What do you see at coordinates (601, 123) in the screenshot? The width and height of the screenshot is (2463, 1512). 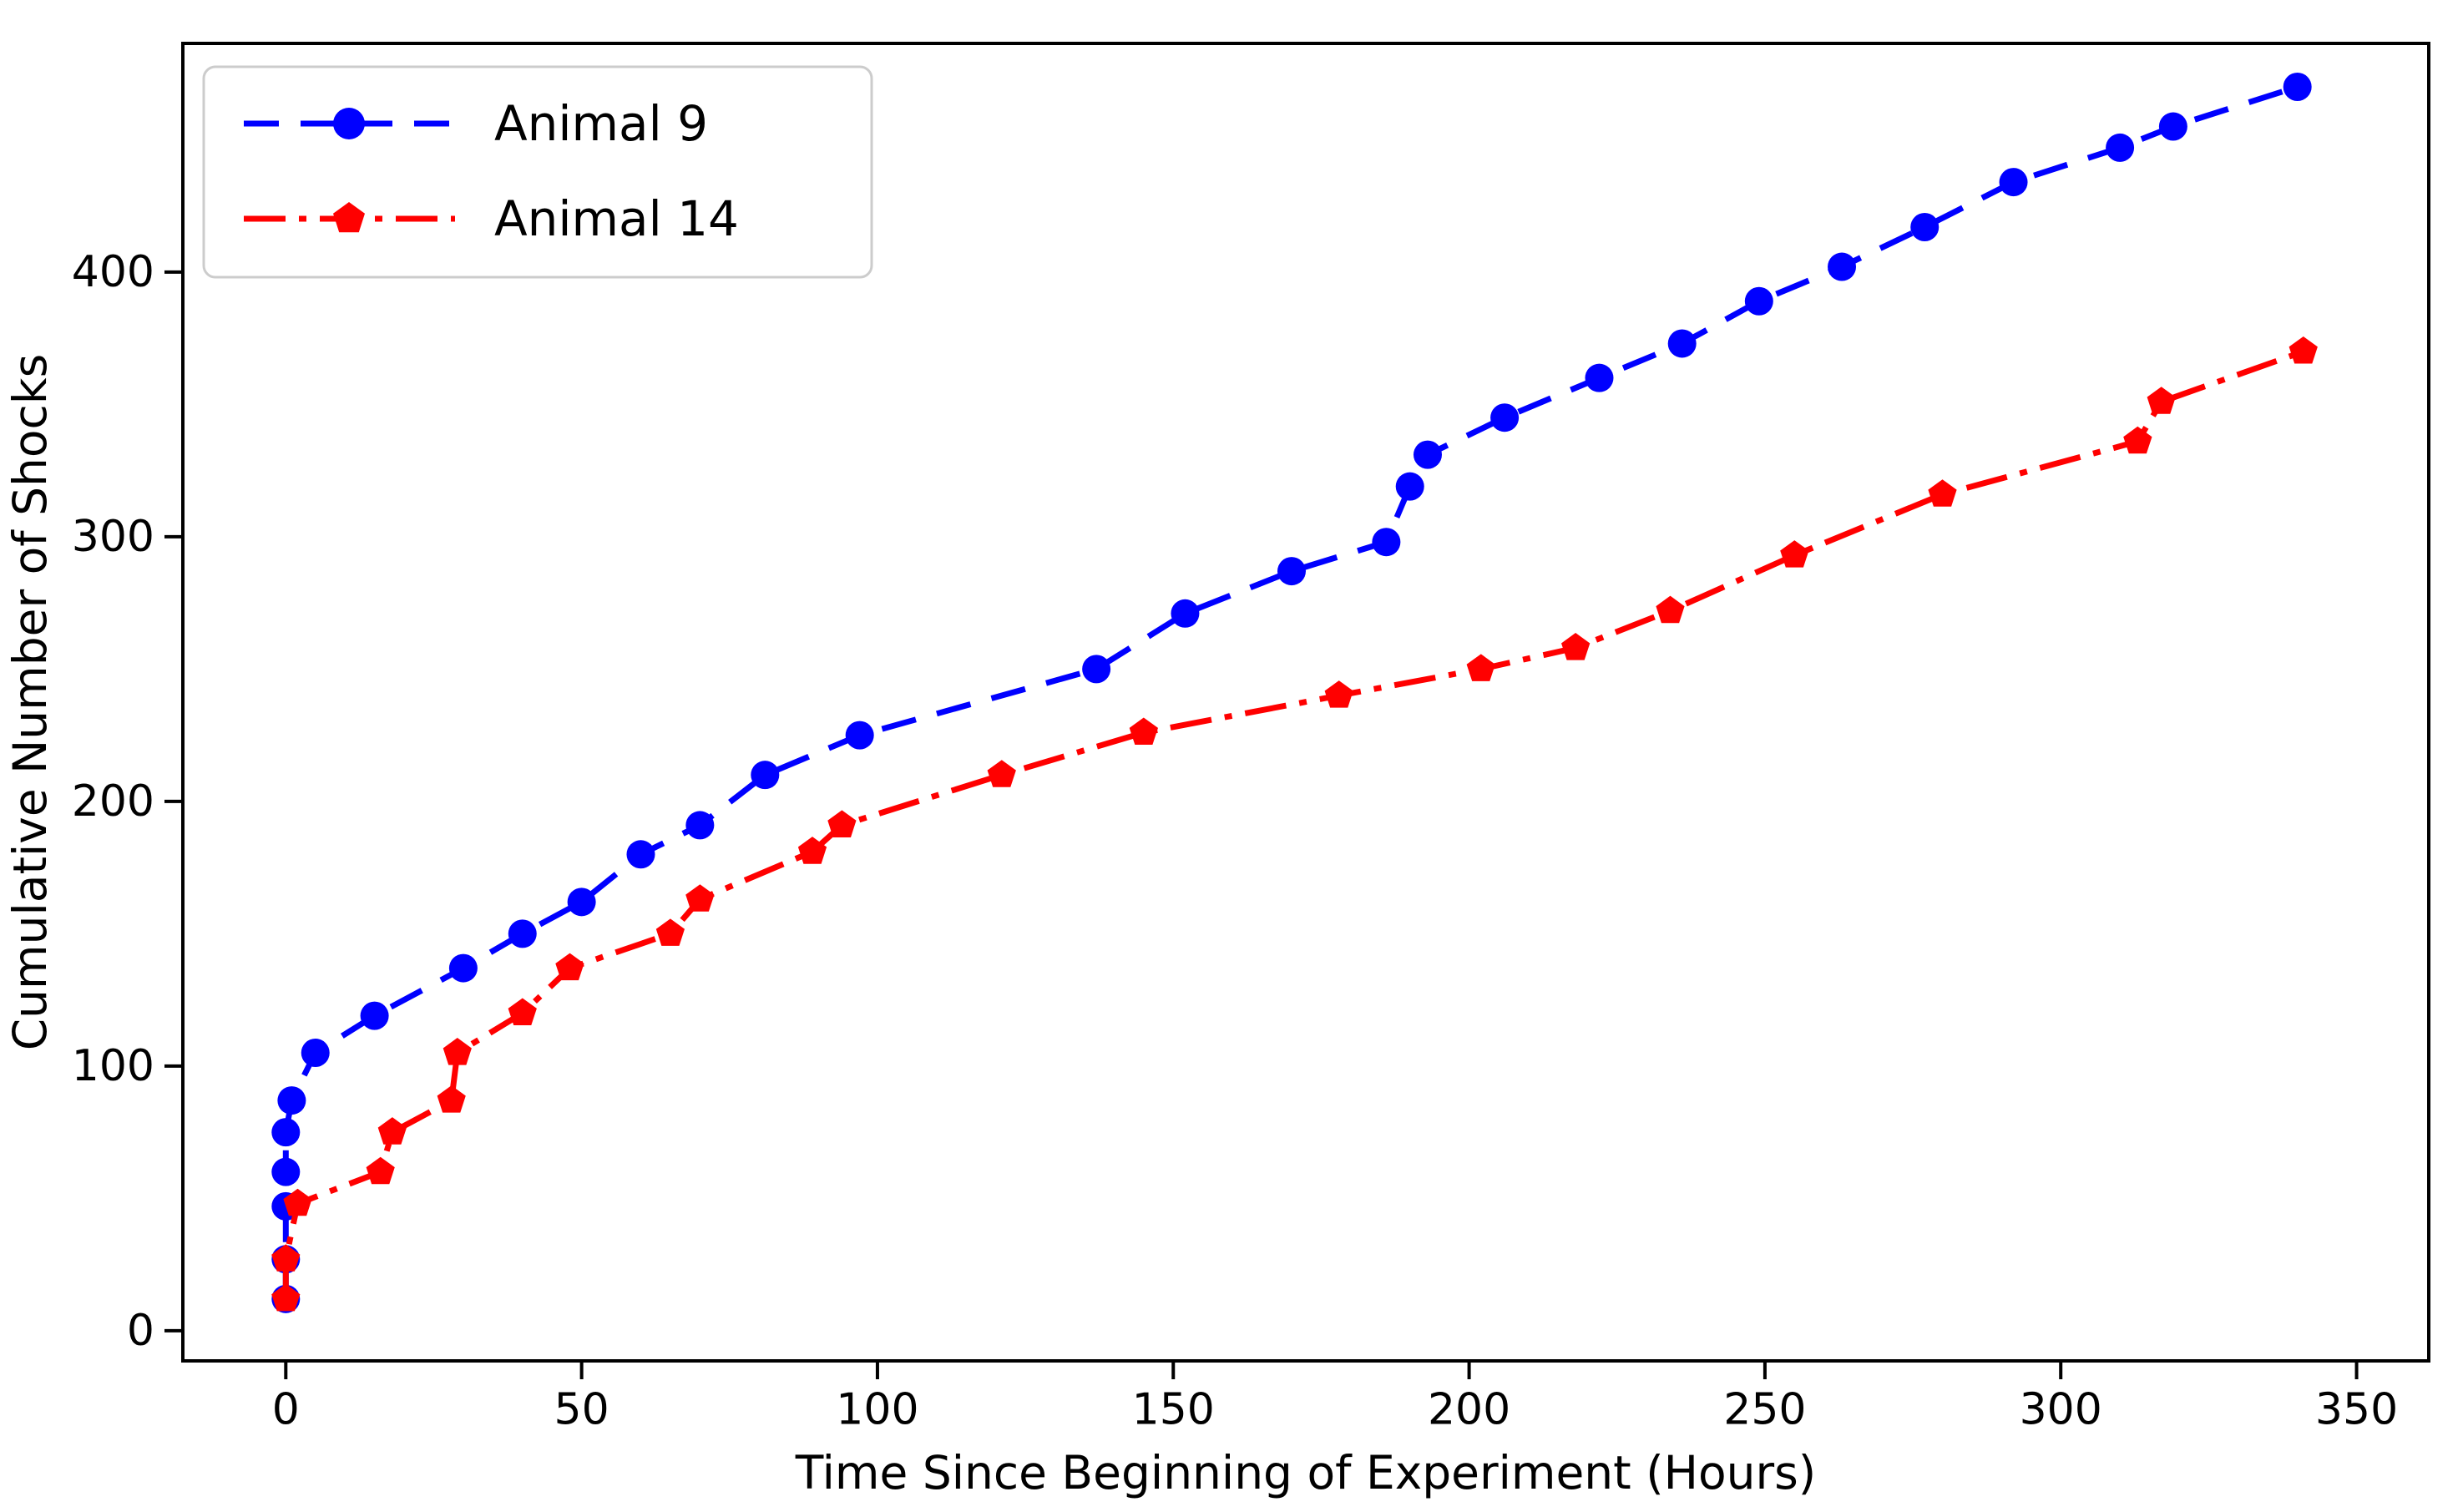 I see `legend-label: Animal 9` at bounding box center [601, 123].